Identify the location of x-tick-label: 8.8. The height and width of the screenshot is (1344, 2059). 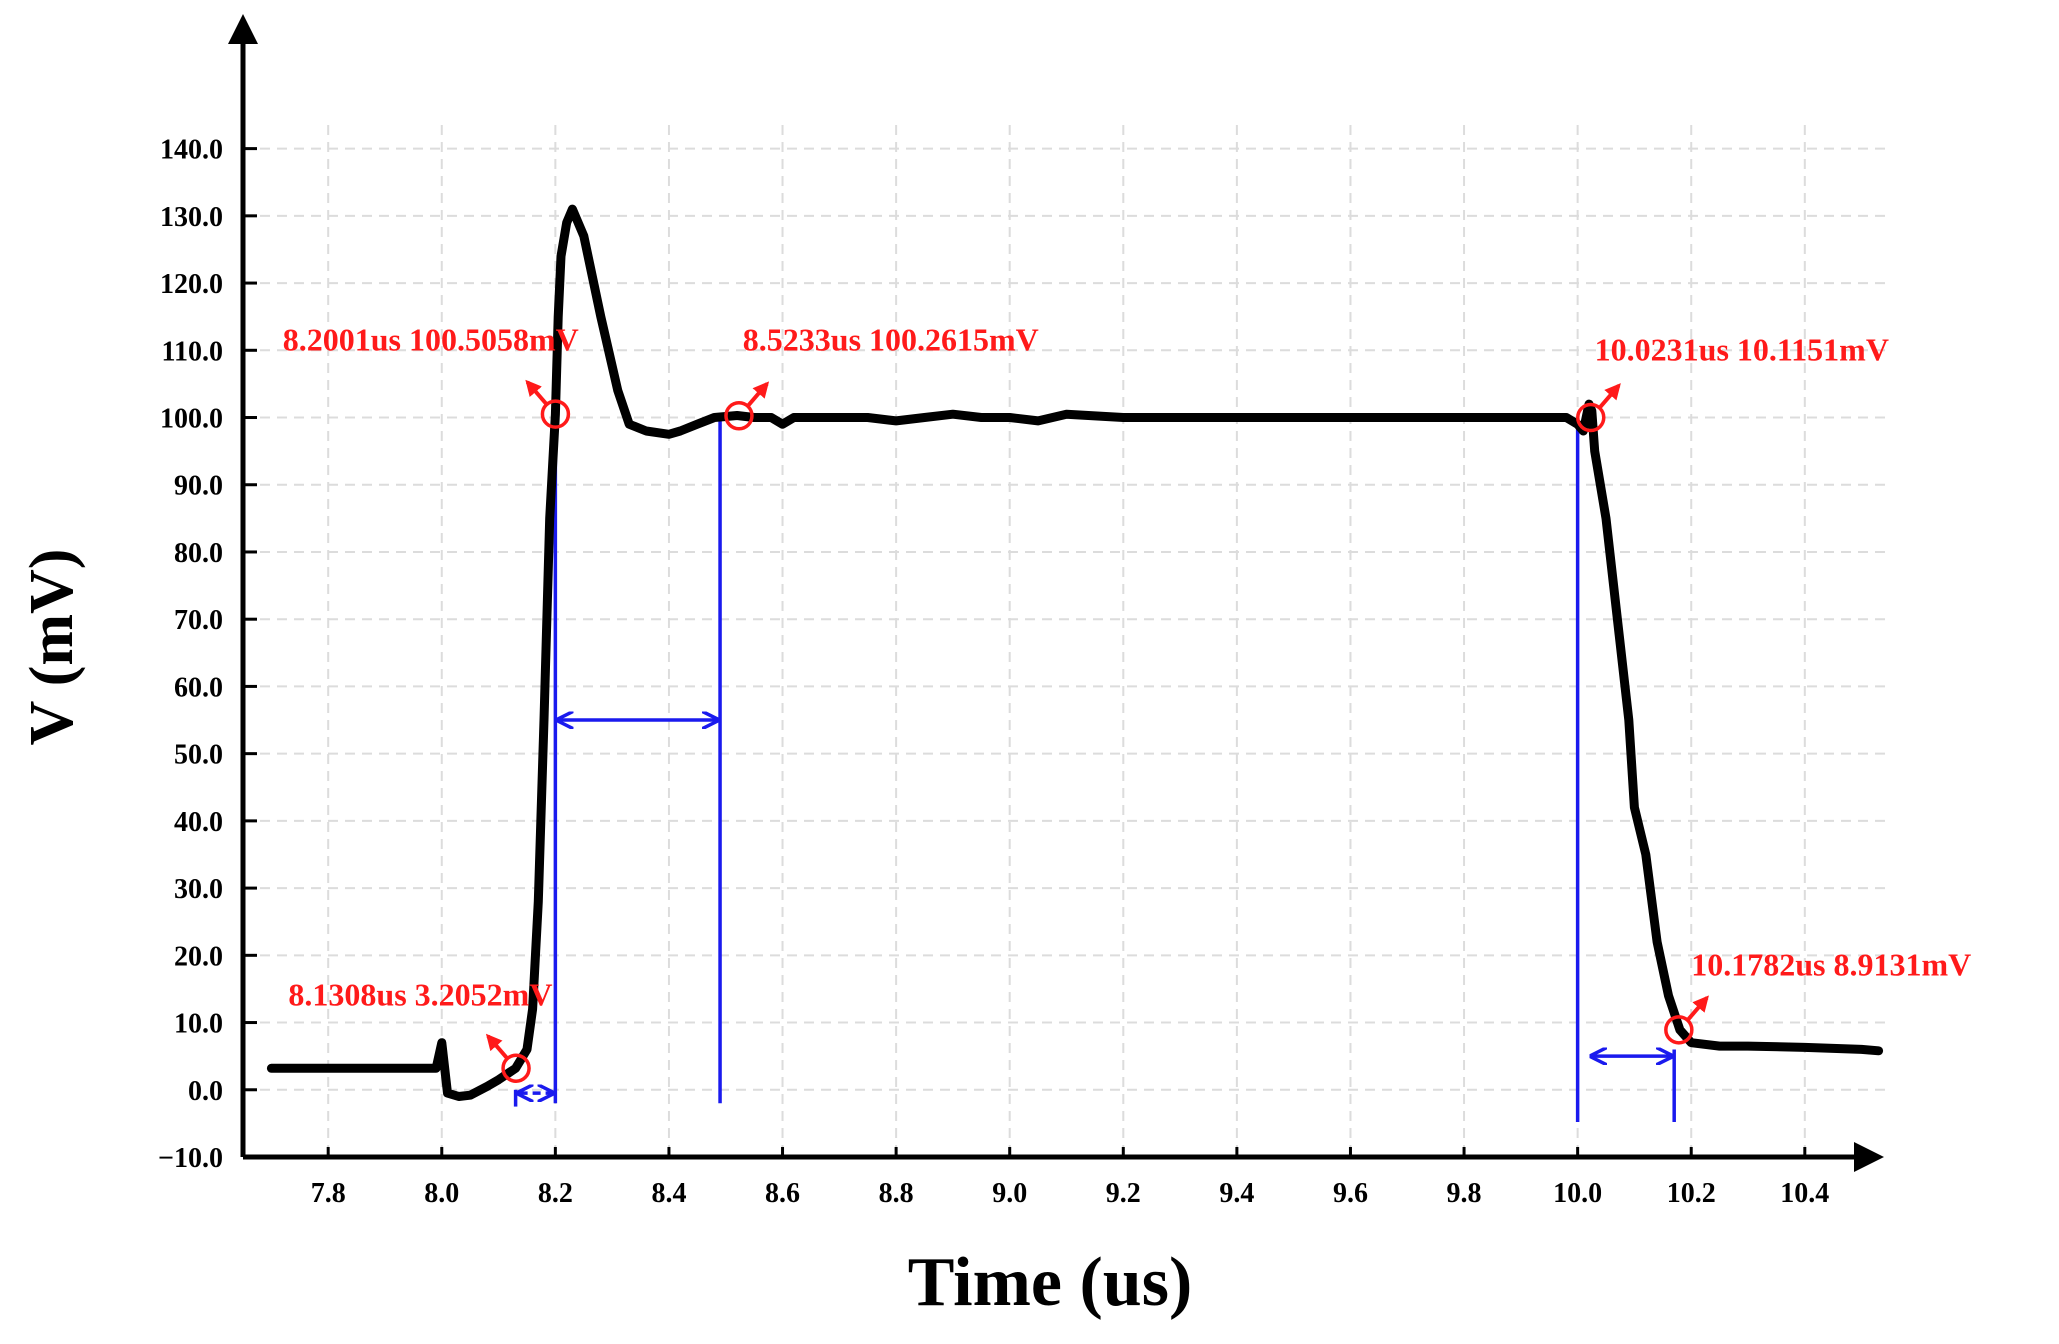
(896, 1193).